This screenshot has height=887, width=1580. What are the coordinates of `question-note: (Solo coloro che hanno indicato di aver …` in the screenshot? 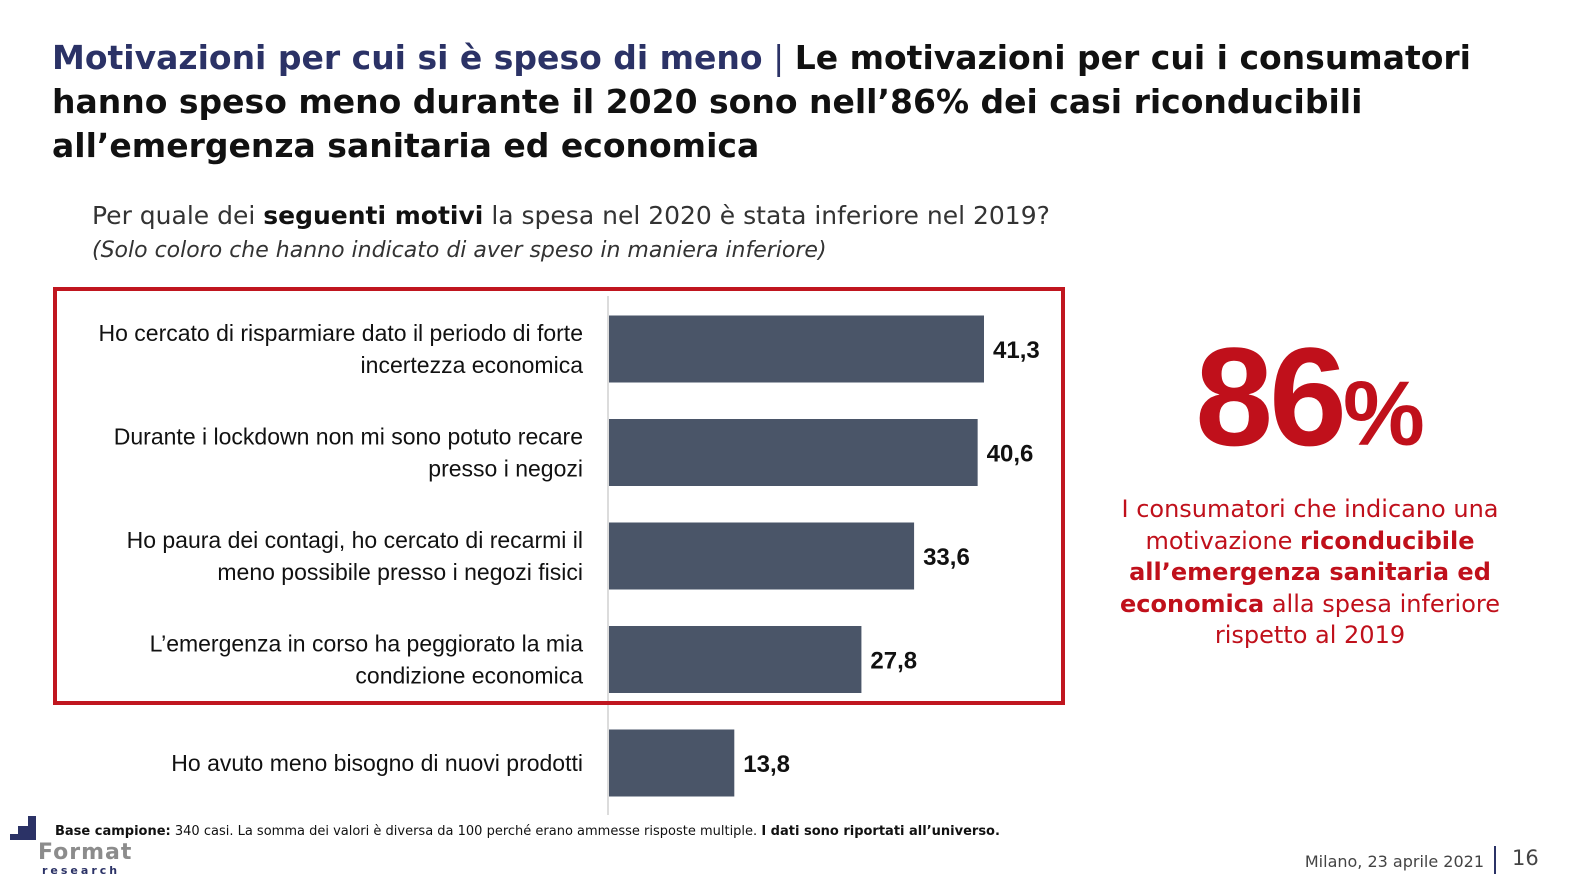 It's located at (459, 250).